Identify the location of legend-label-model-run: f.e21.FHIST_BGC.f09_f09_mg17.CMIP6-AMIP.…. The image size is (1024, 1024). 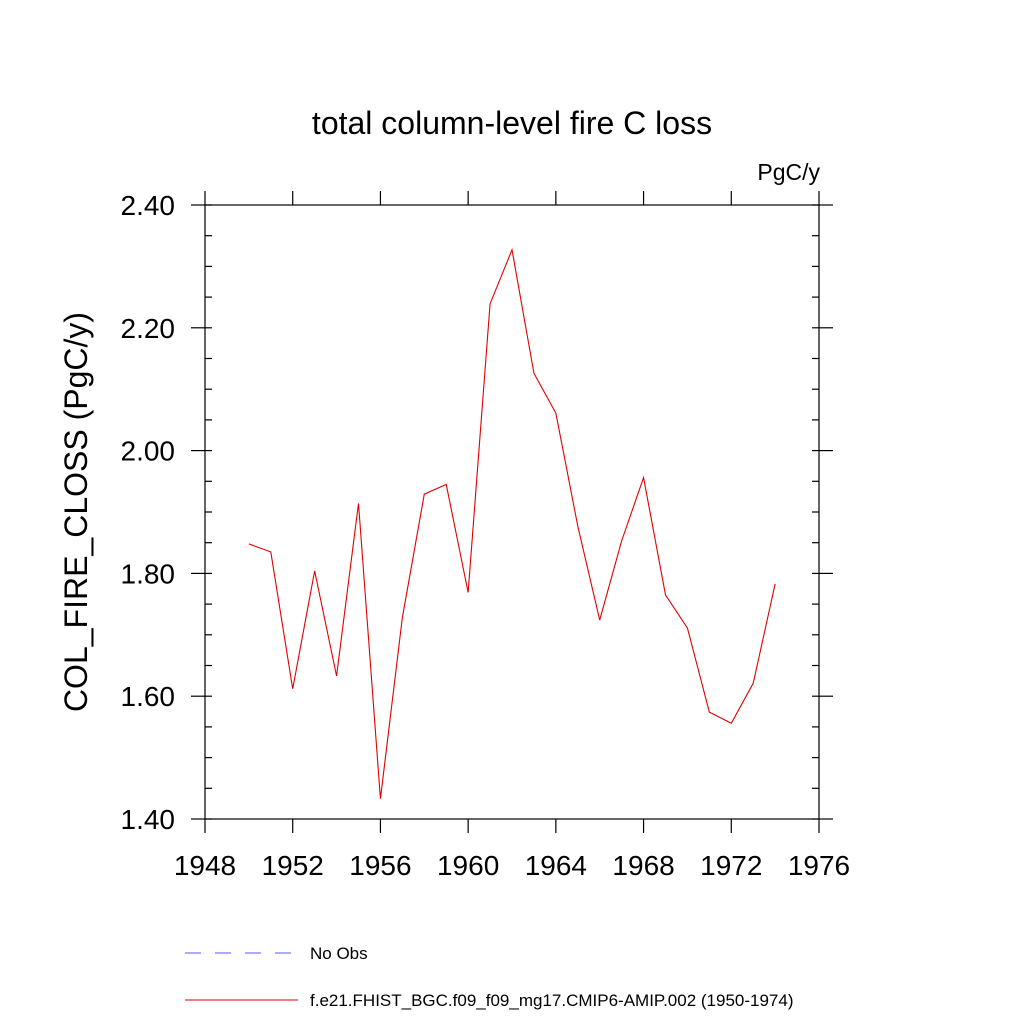
(552, 1000).